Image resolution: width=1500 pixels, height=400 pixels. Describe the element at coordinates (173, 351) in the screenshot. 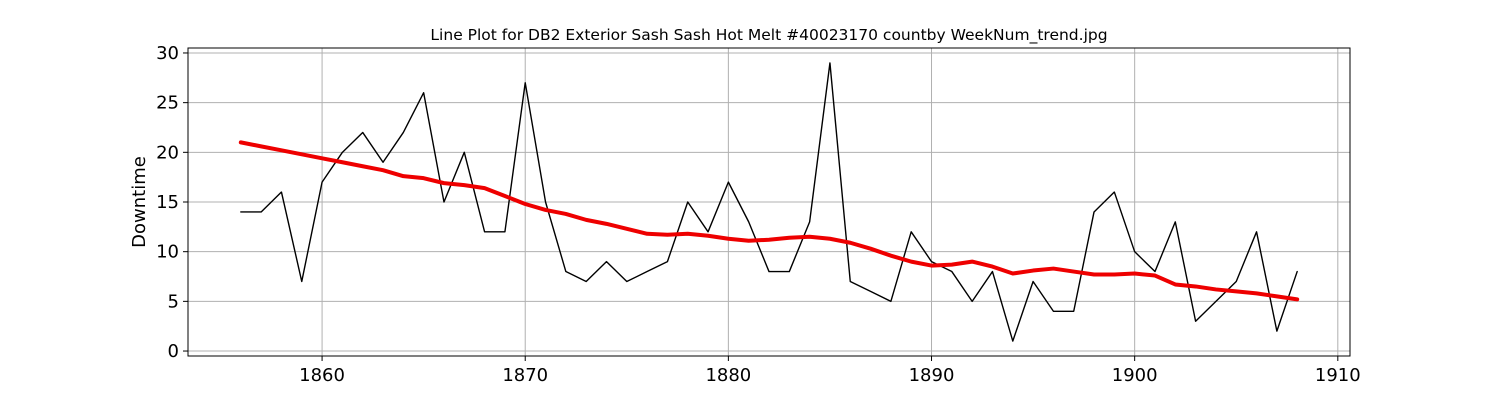

I see `y-tick-label: 0` at that location.